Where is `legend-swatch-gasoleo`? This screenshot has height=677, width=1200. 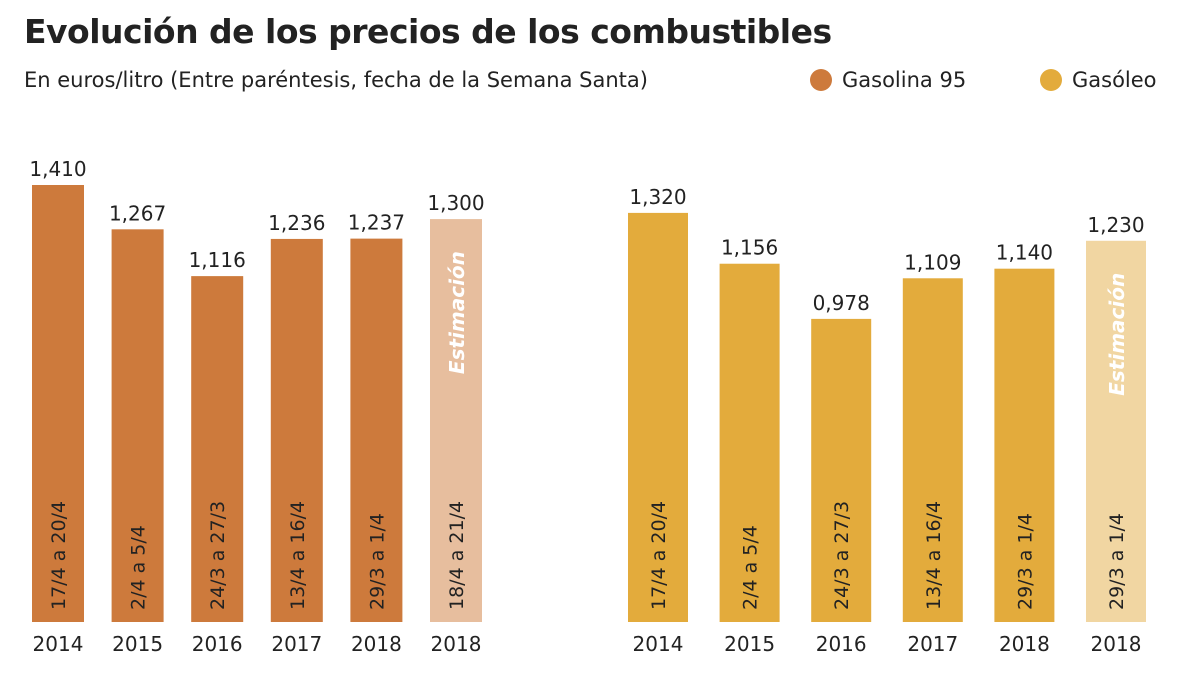
legend-swatch-gasoleo is located at coordinates (1051, 80).